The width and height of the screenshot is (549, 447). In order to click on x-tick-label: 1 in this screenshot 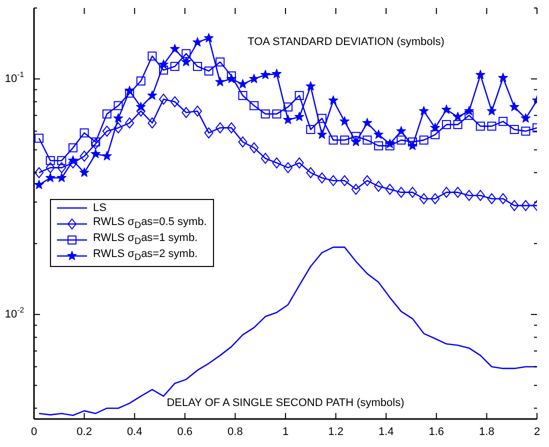, I will do `click(285, 432)`.